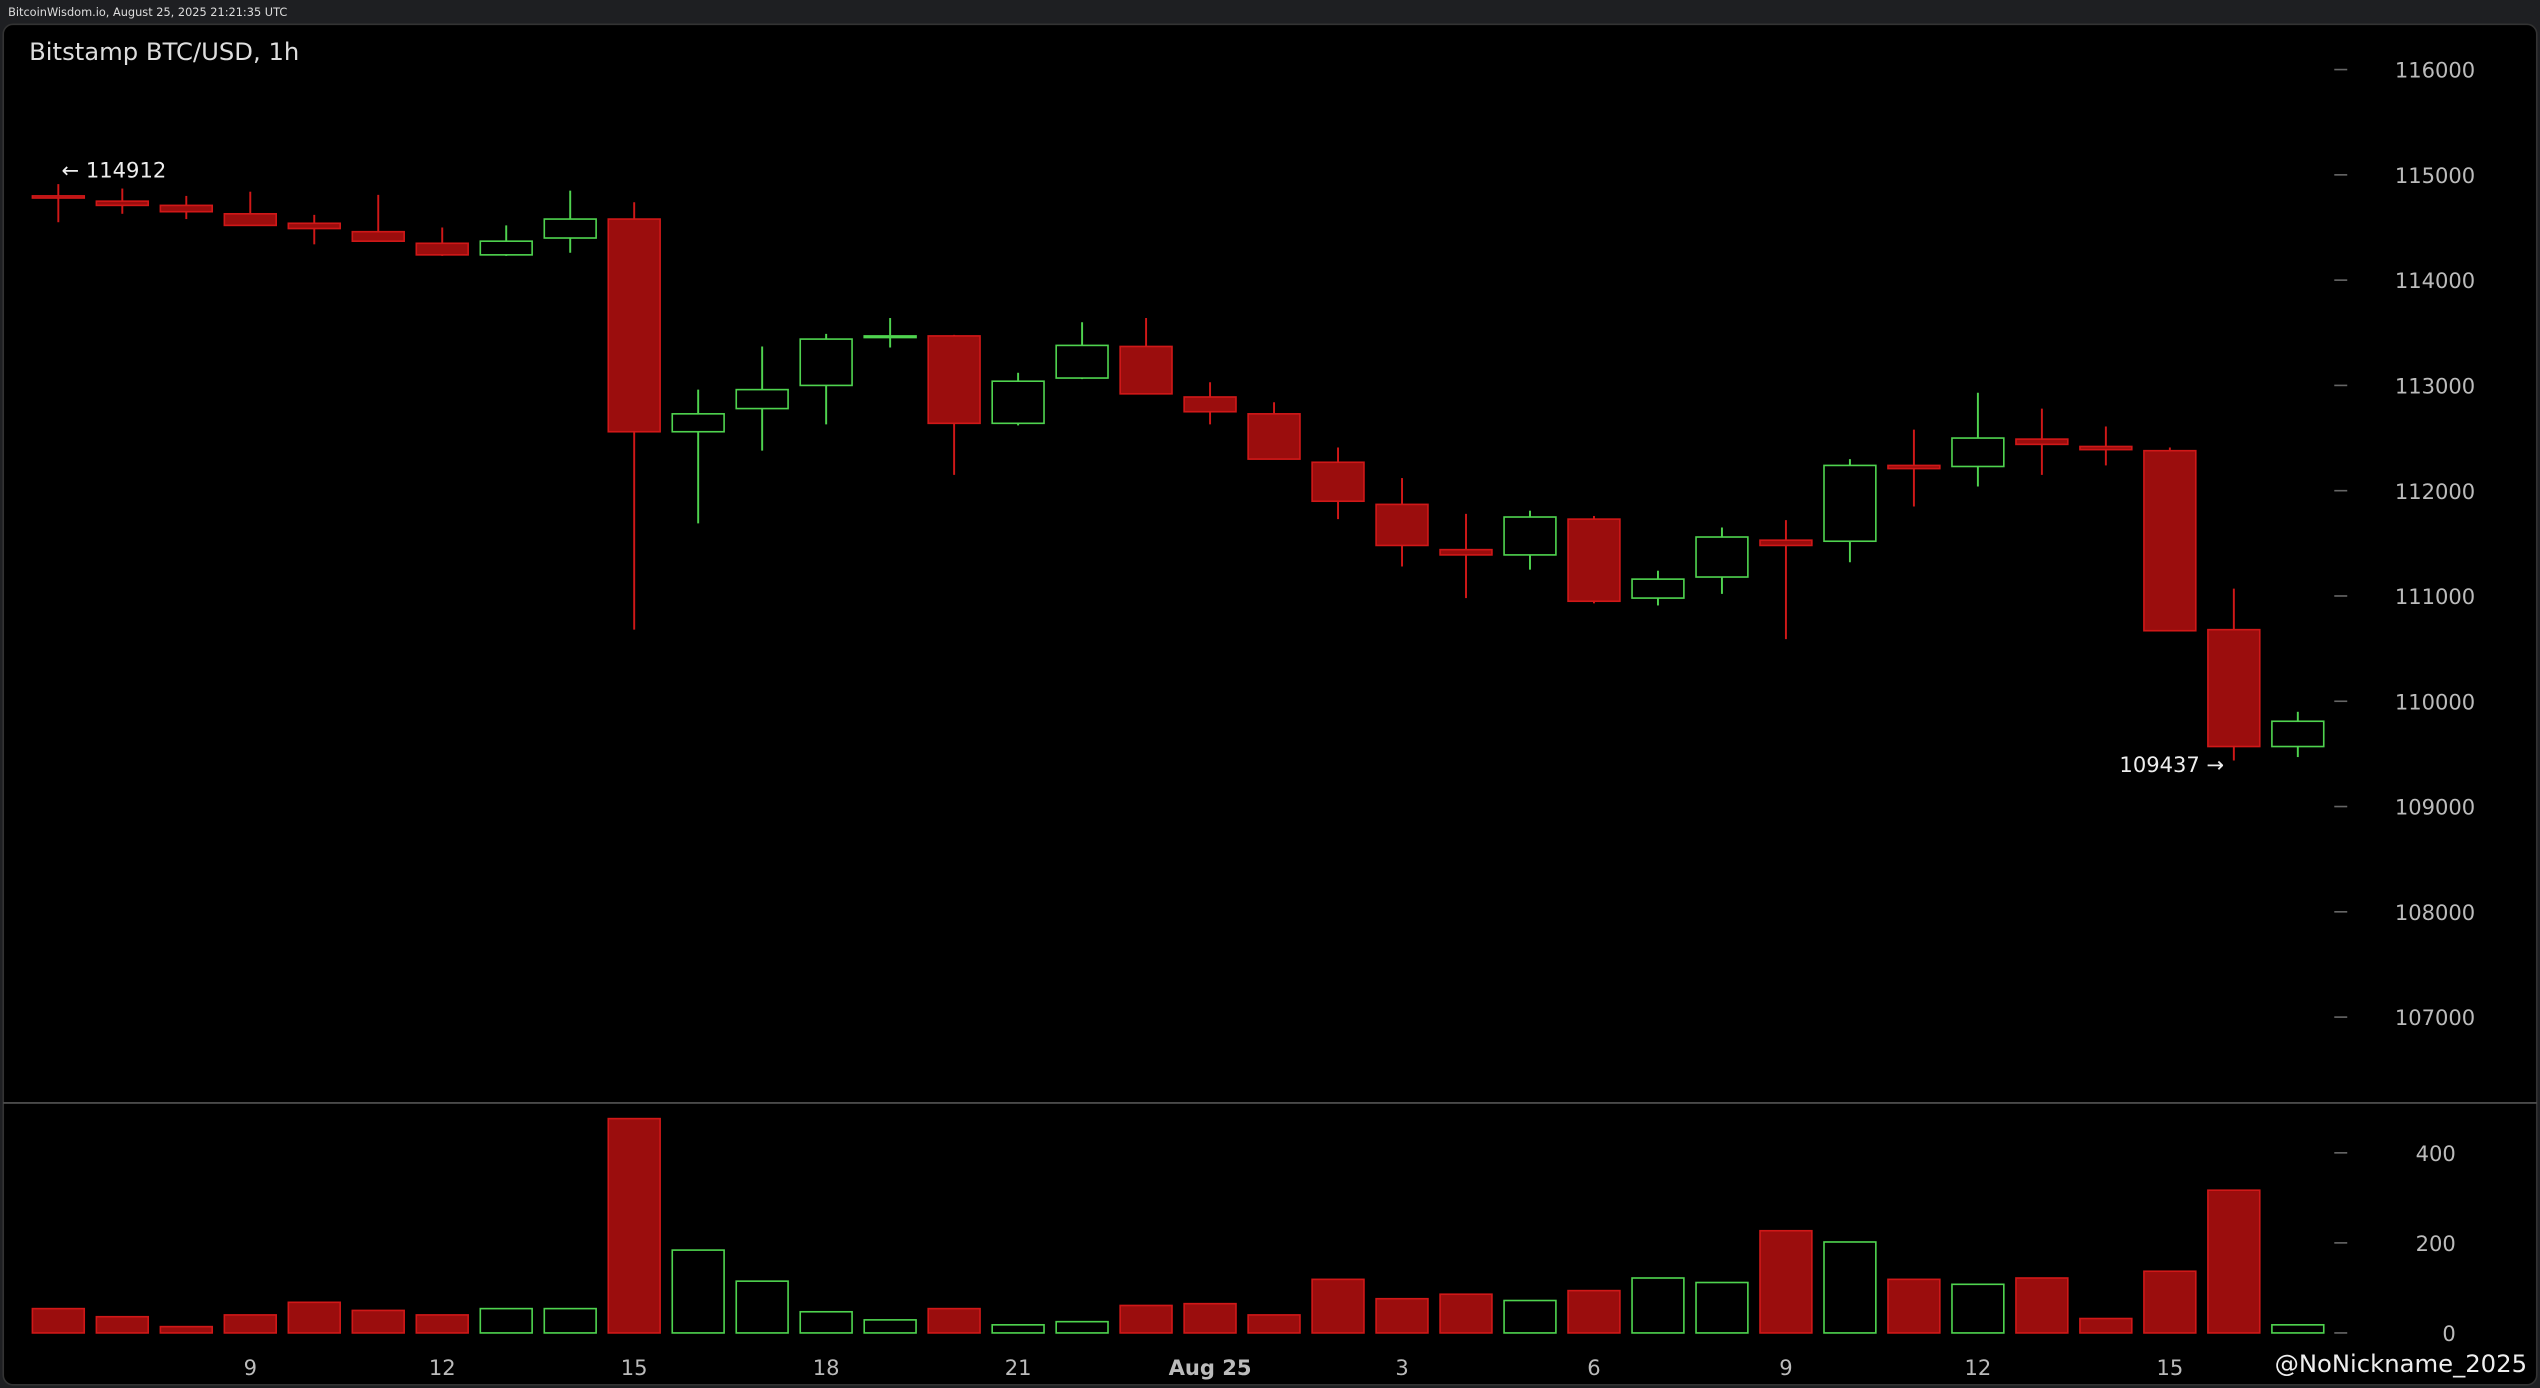 The height and width of the screenshot is (1388, 2540). Describe the element at coordinates (2171, 764) in the screenshot. I see `price-annotation: 109437 →` at that location.